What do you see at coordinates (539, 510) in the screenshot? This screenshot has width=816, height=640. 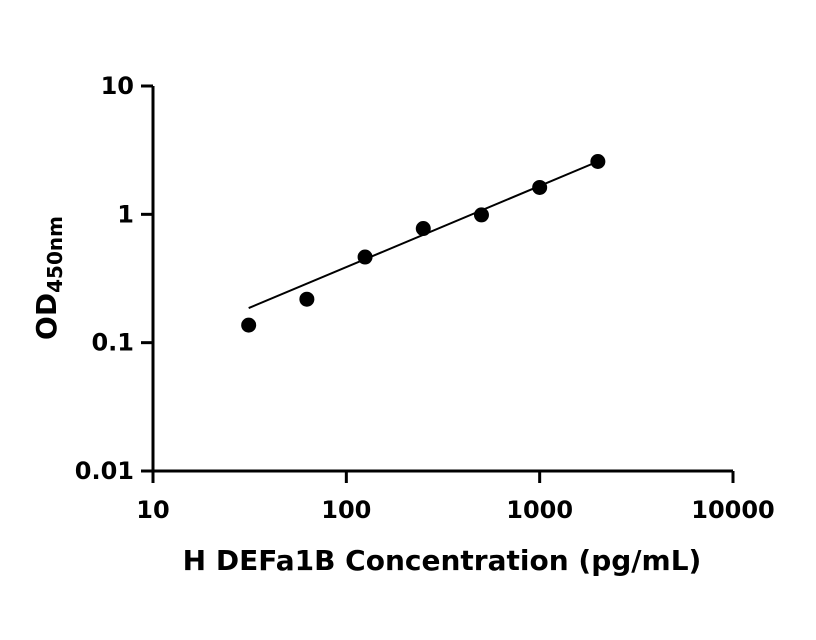 I see `x-tick-label: 1000` at bounding box center [539, 510].